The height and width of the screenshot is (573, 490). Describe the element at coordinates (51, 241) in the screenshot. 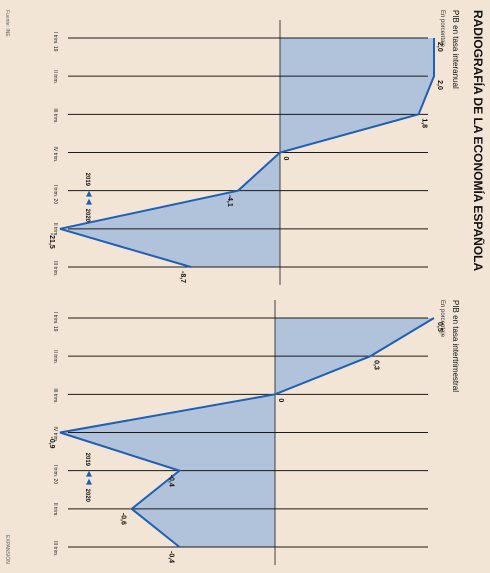

I see `value-label: -21,5` at that location.